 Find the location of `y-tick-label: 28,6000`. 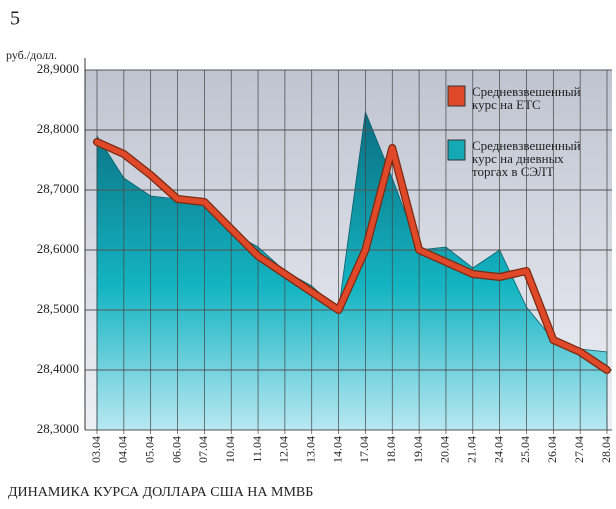

y-tick-label: 28,6000 is located at coordinates (58, 248).